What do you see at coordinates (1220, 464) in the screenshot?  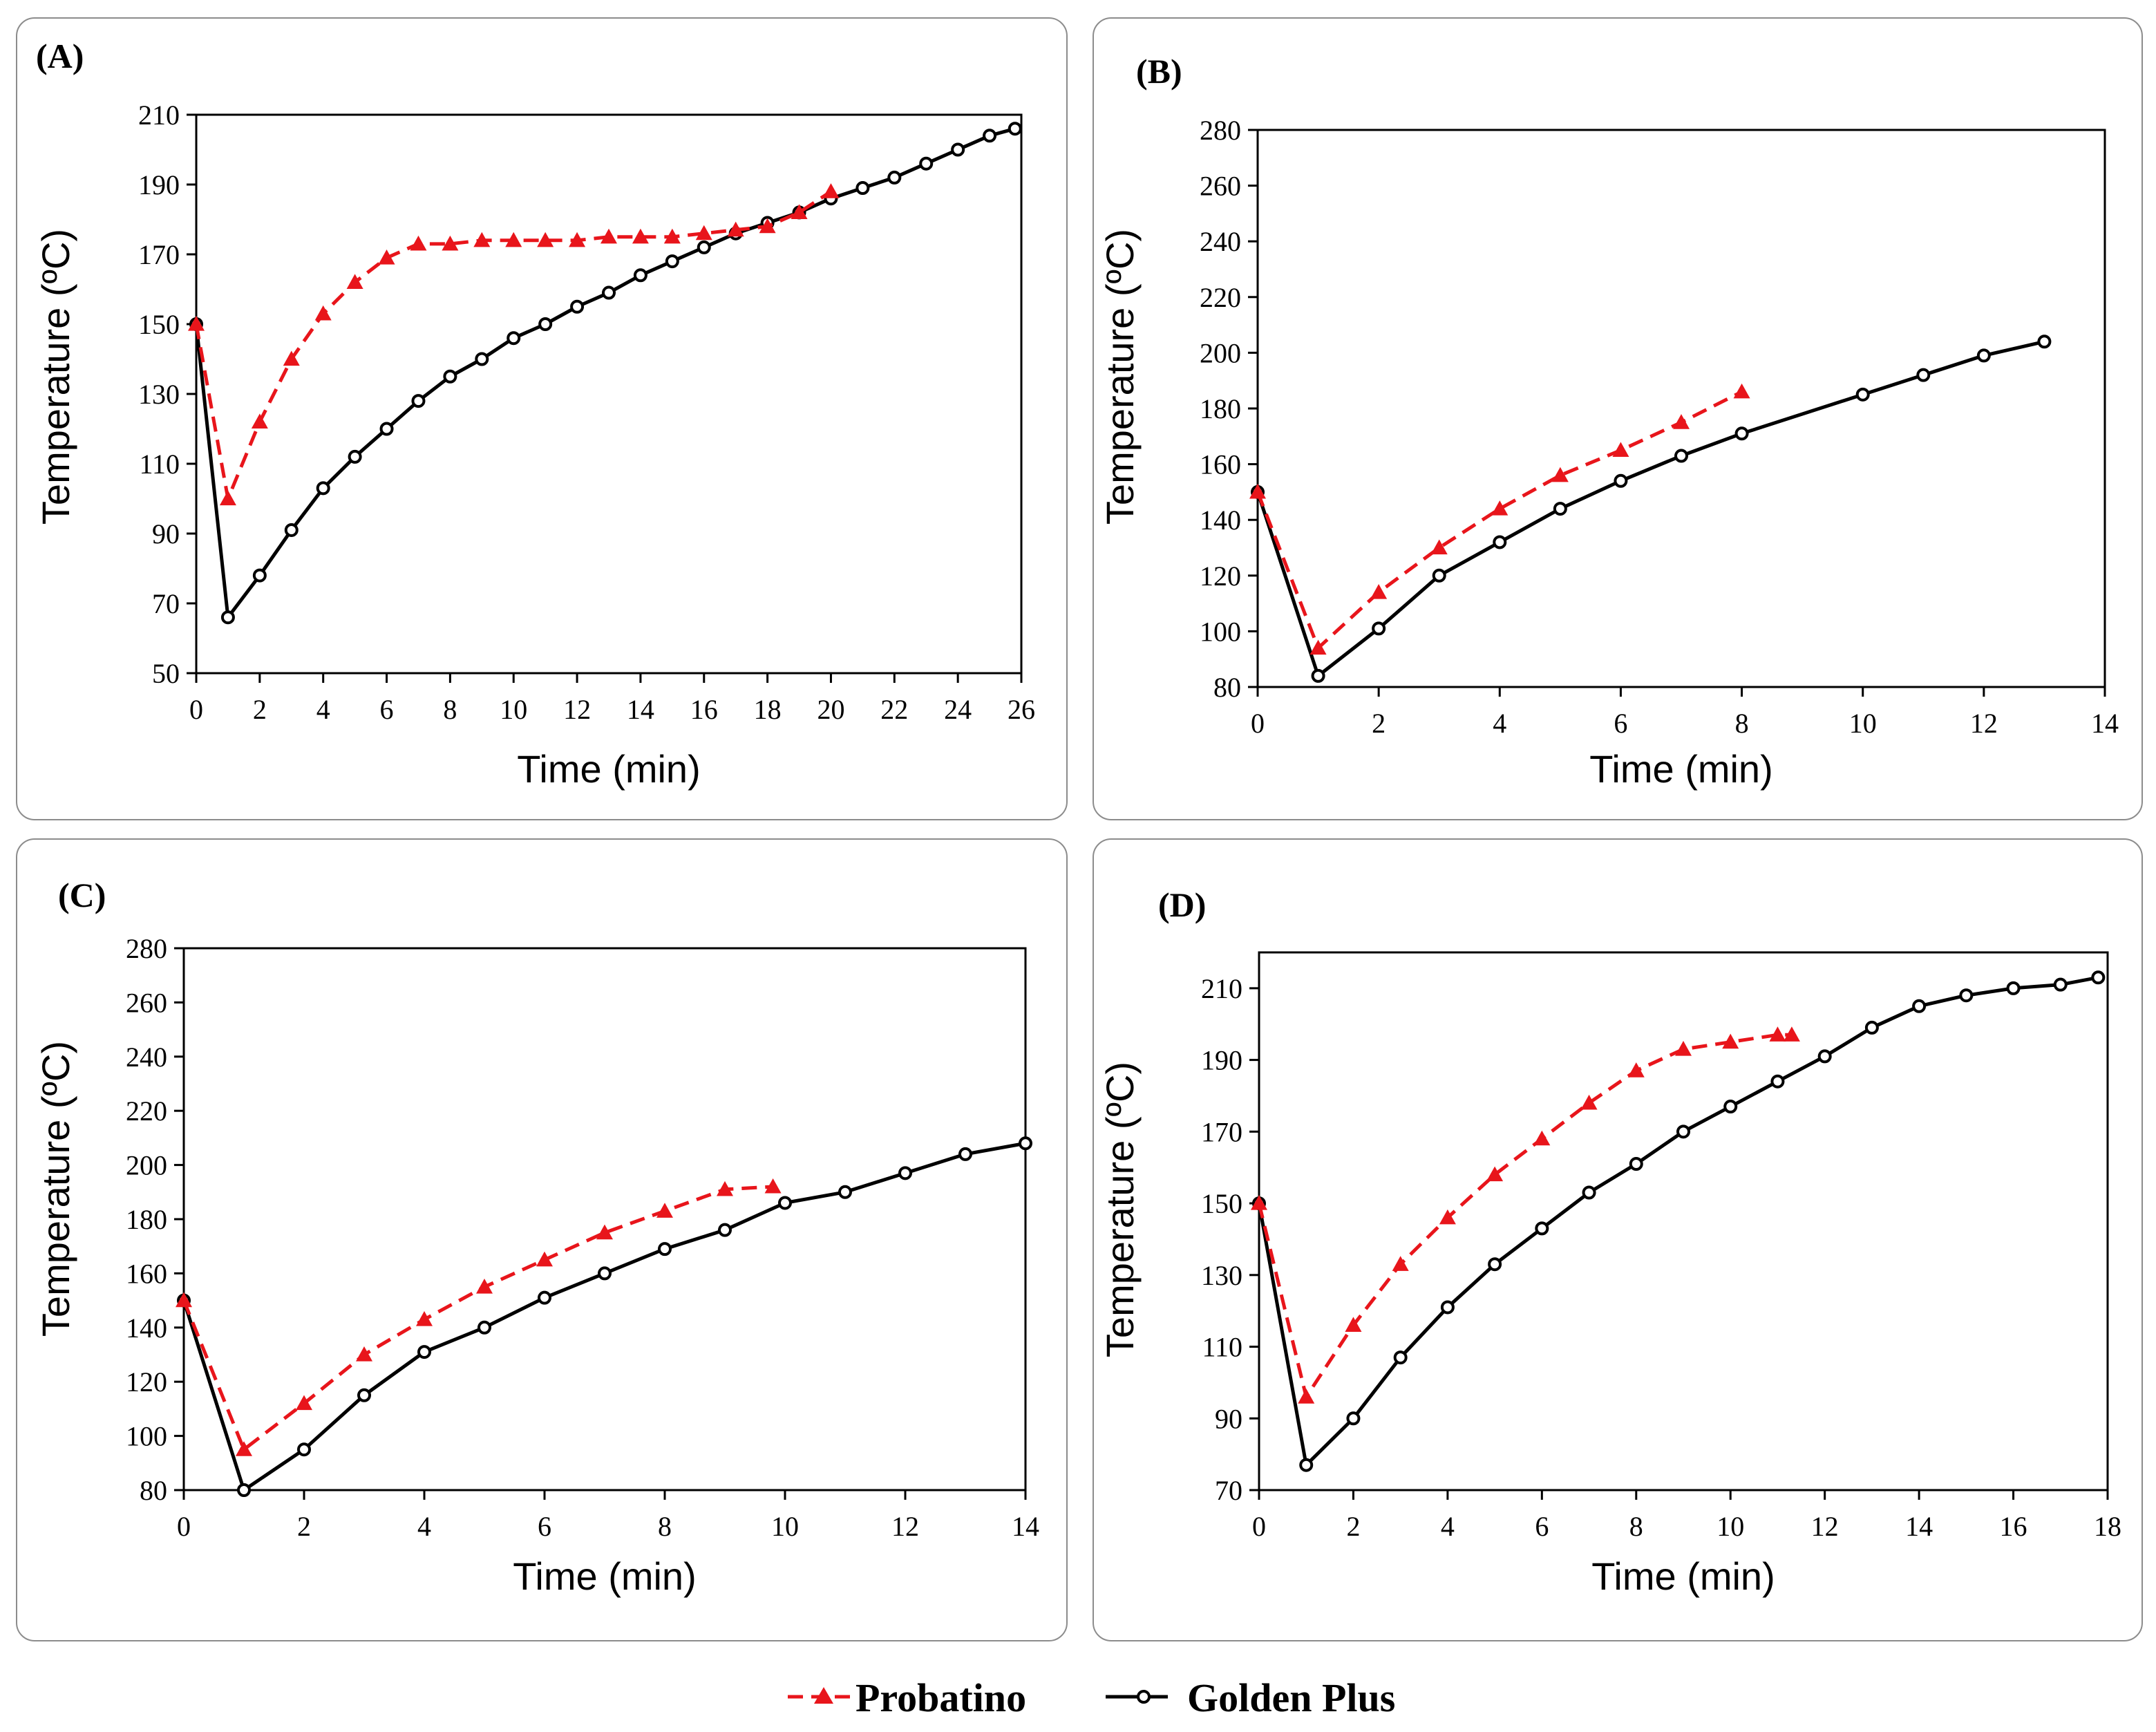 I see `y-tick-label: 160` at bounding box center [1220, 464].